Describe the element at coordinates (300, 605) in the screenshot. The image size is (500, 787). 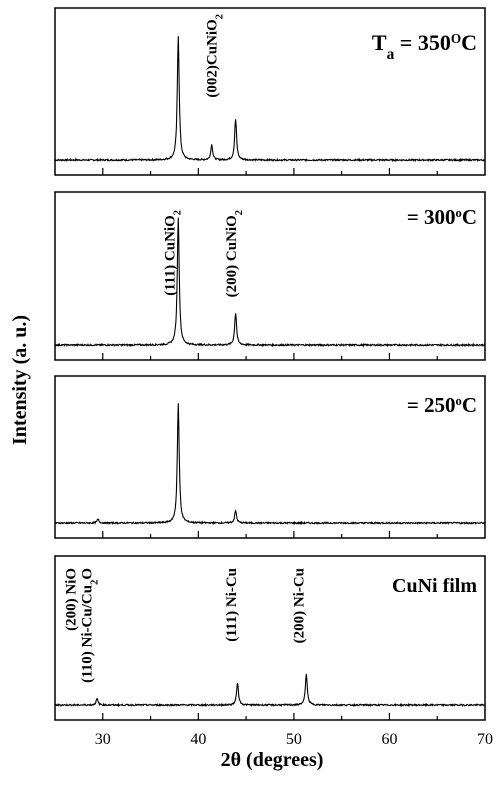
I see `peak-annotation: (200) Ni-Cu` at that location.